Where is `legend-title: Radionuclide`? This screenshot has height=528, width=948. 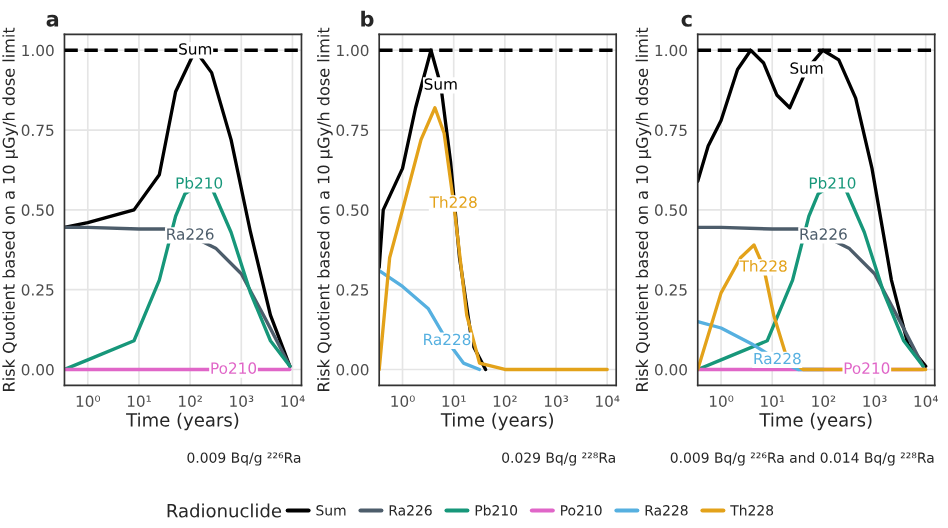
legend-title: Radionuclide is located at coordinates (224, 510).